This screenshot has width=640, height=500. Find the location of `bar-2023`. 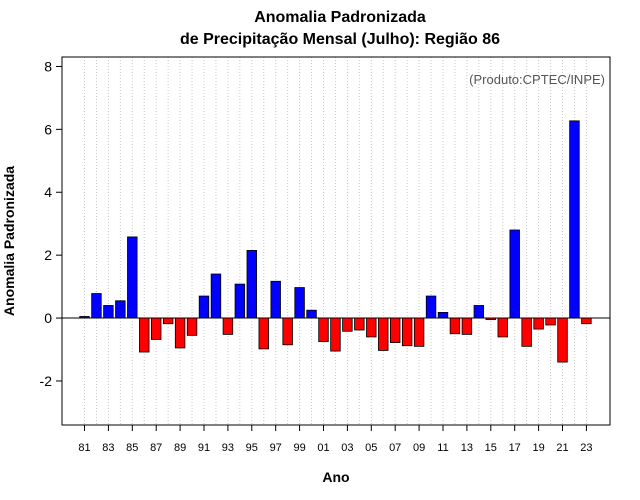

bar-2023 is located at coordinates (586, 321).